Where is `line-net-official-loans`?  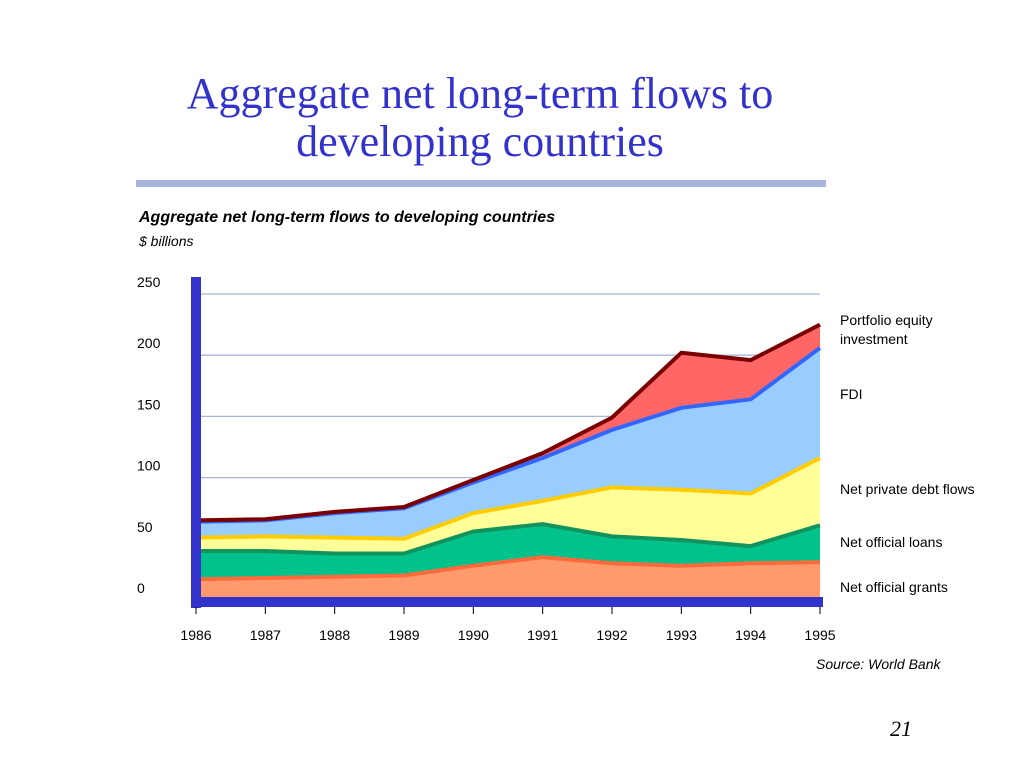
line-net-official-loans is located at coordinates (508, 539).